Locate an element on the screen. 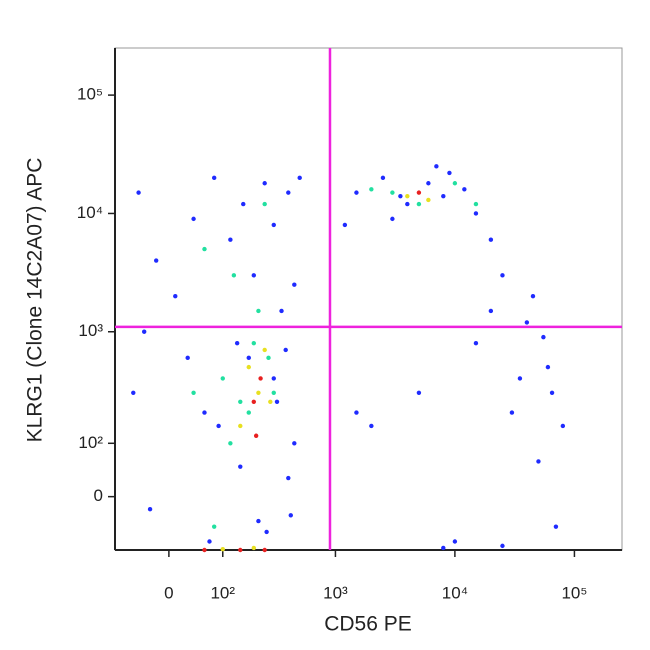 The image size is (650, 650). y-tick-label: 10³ is located at coordinates (90, 330).